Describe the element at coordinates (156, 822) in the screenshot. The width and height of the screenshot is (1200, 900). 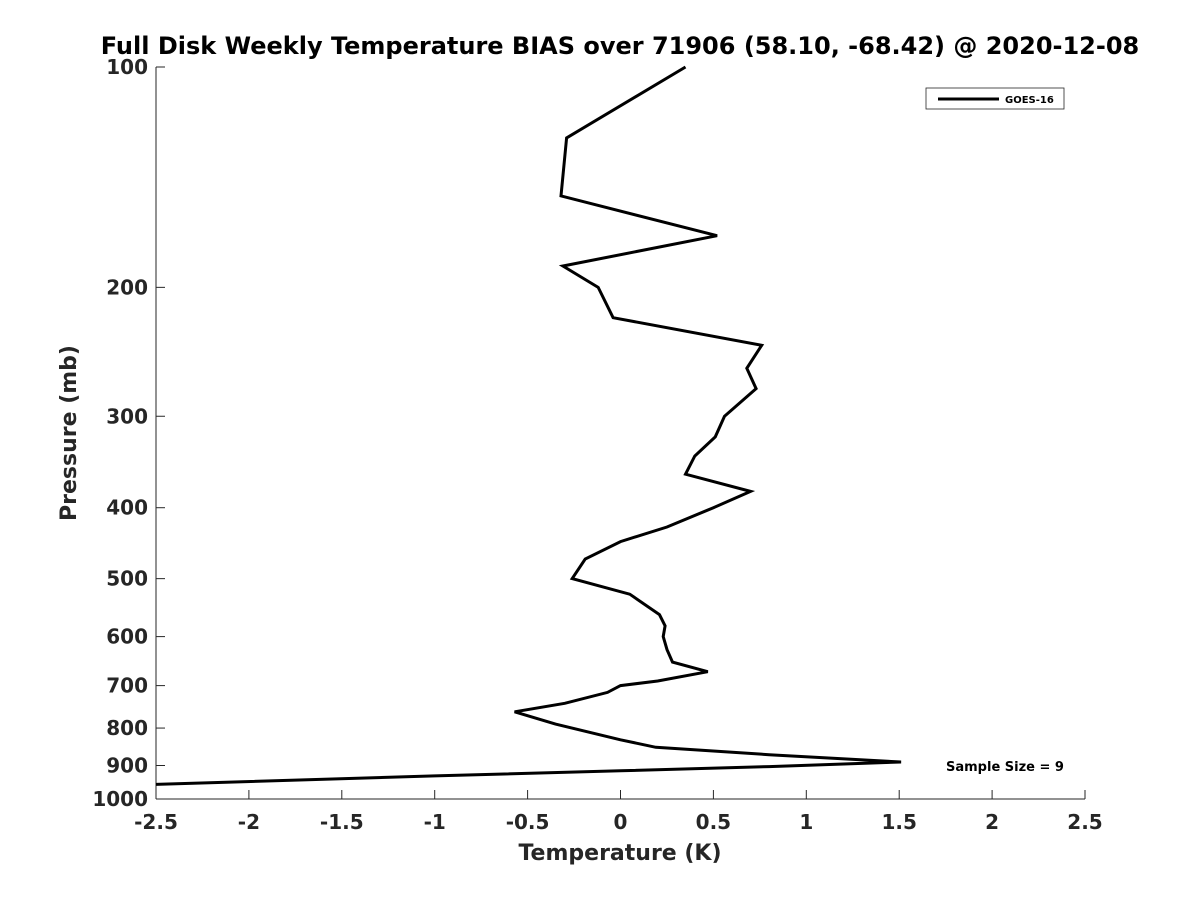
I see `x-tick-label: -2.5` at that location.